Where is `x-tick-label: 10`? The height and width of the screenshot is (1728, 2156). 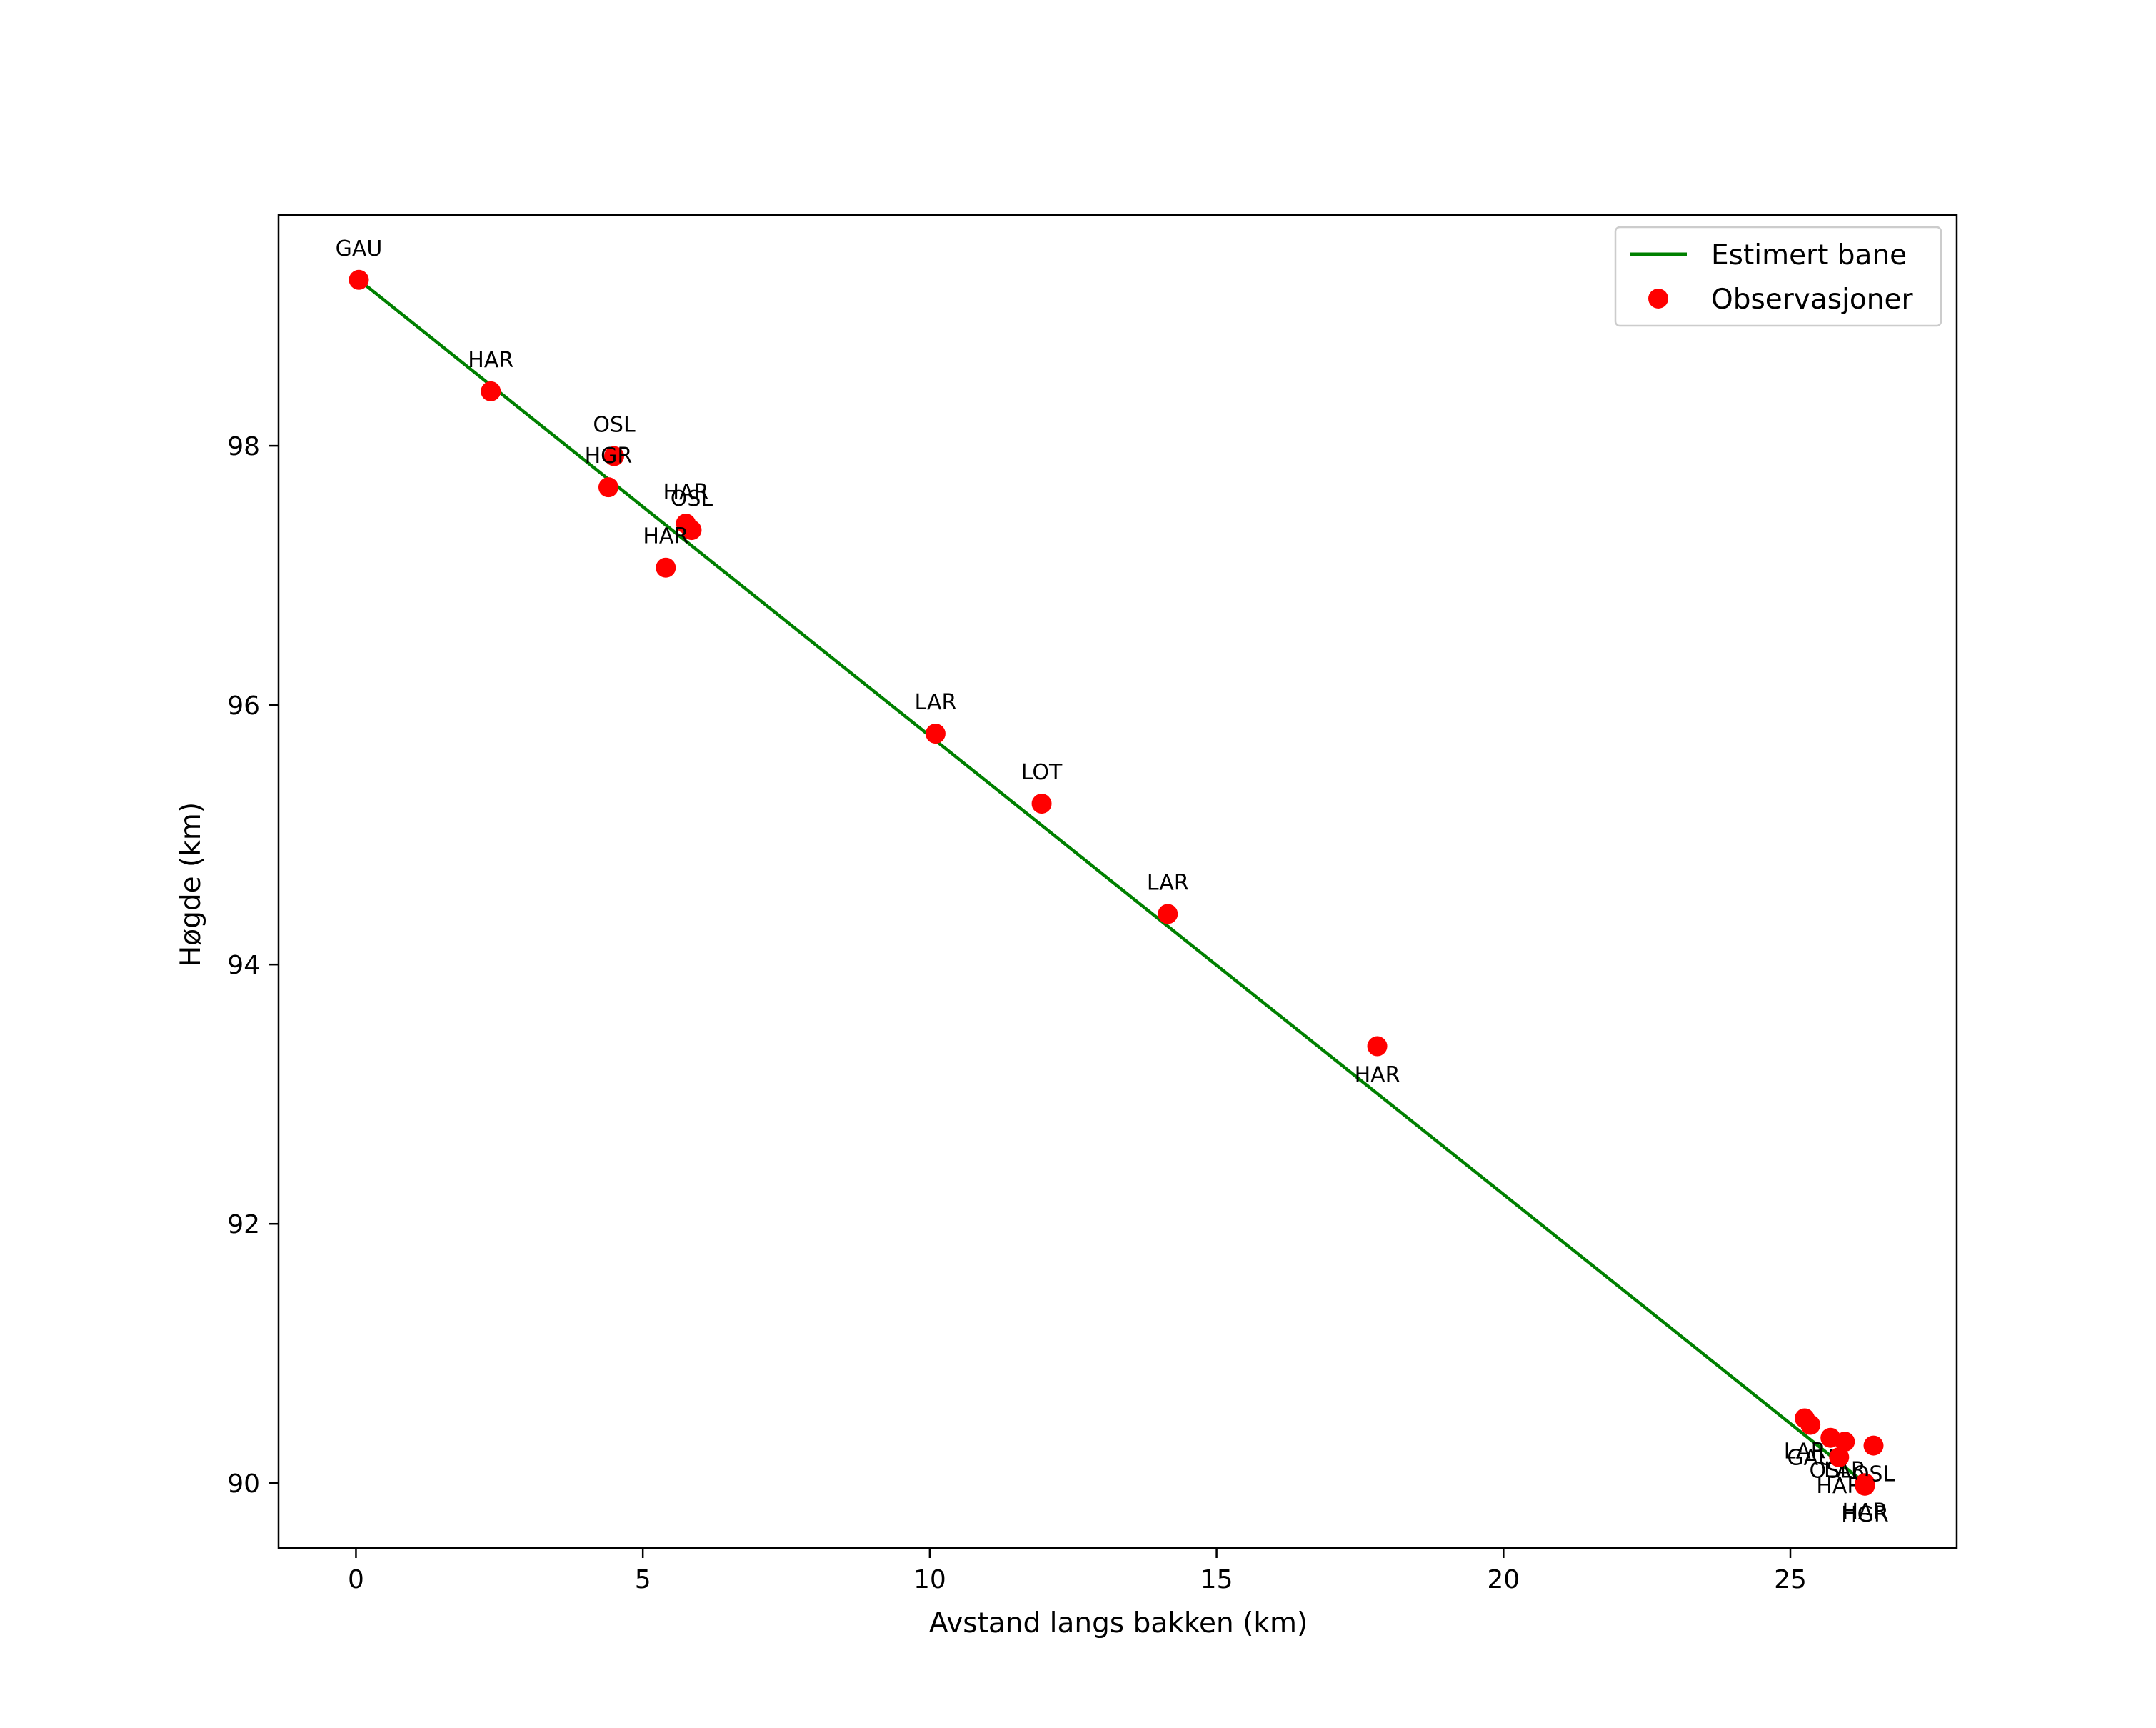
x-tick-label: 10 is located at coordinates (929, 1579).